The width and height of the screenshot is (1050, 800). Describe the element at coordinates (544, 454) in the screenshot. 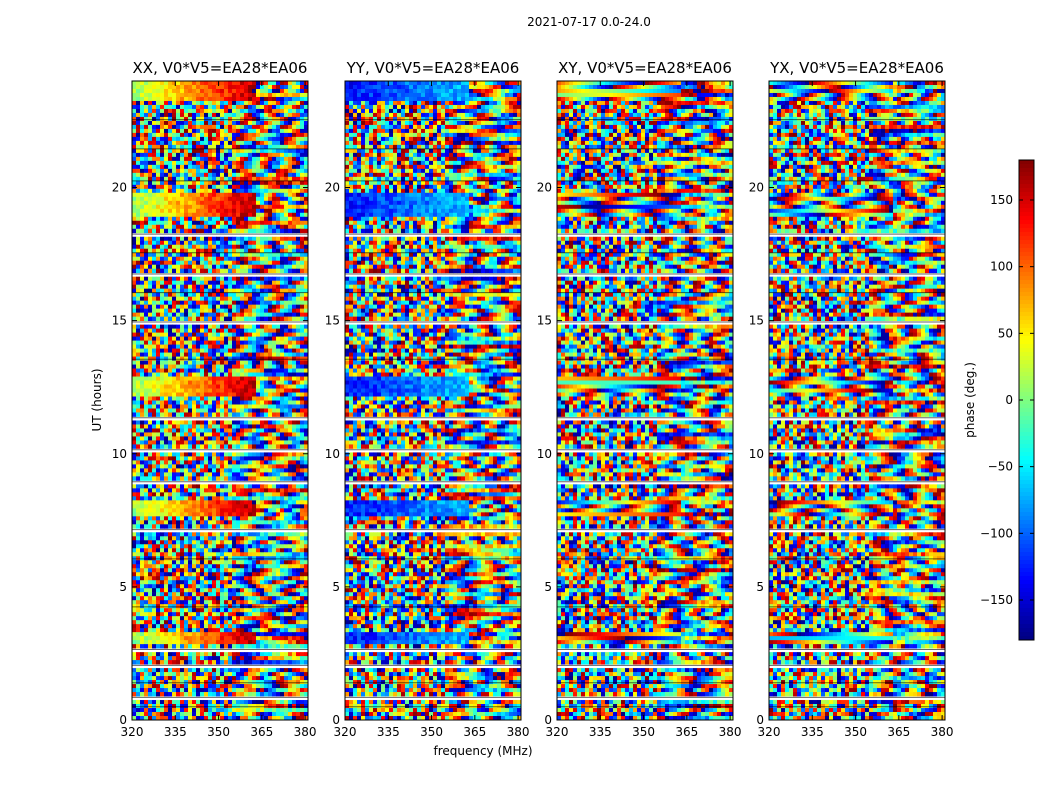

I see `y-tick-label: 10` at that location.